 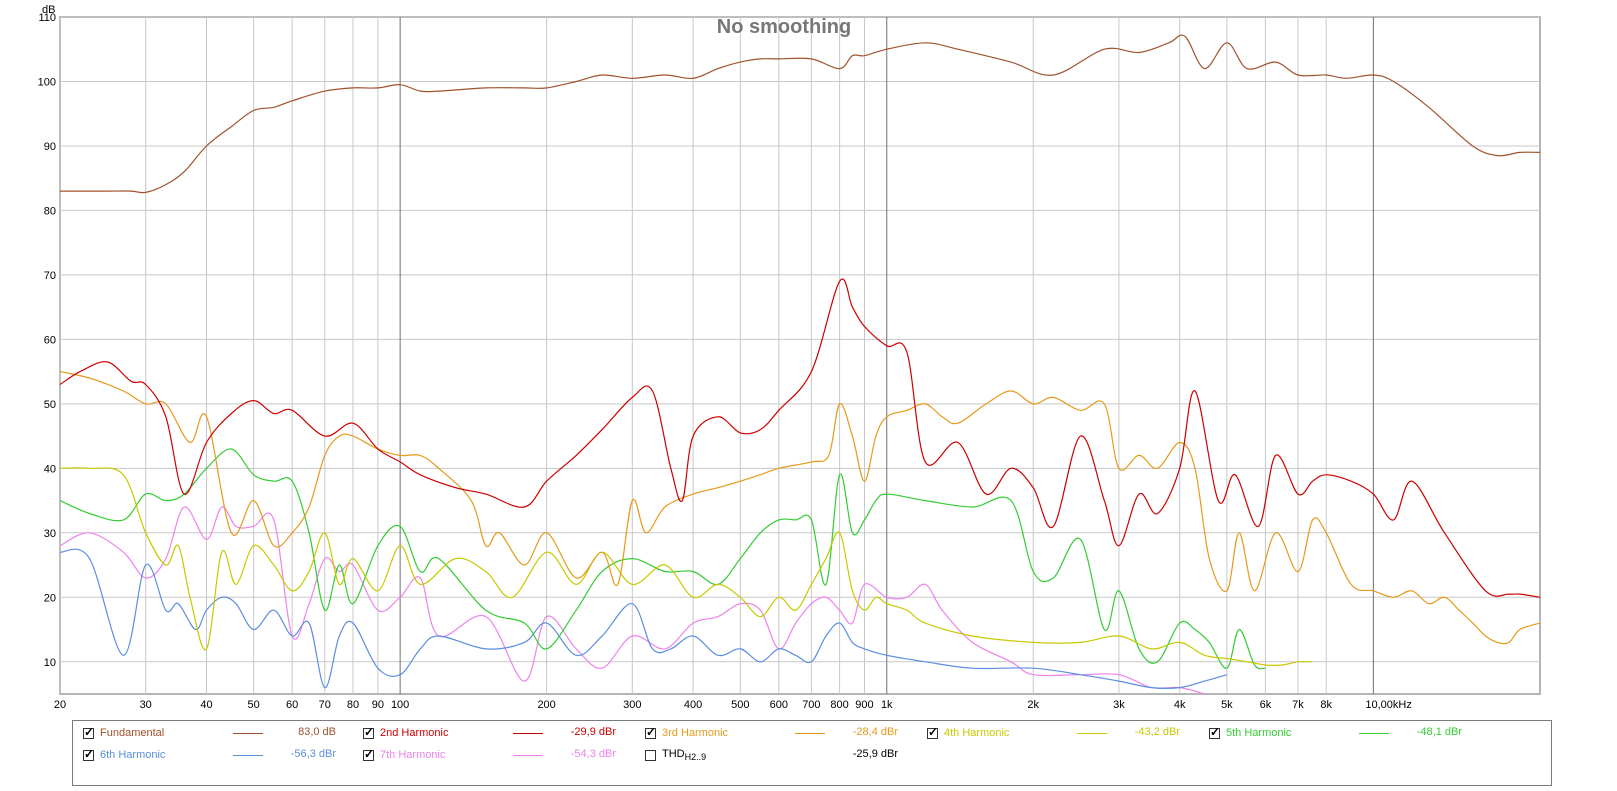 I want to click on legend-label: 3rd Harmonic, so click(x=695, y=733).